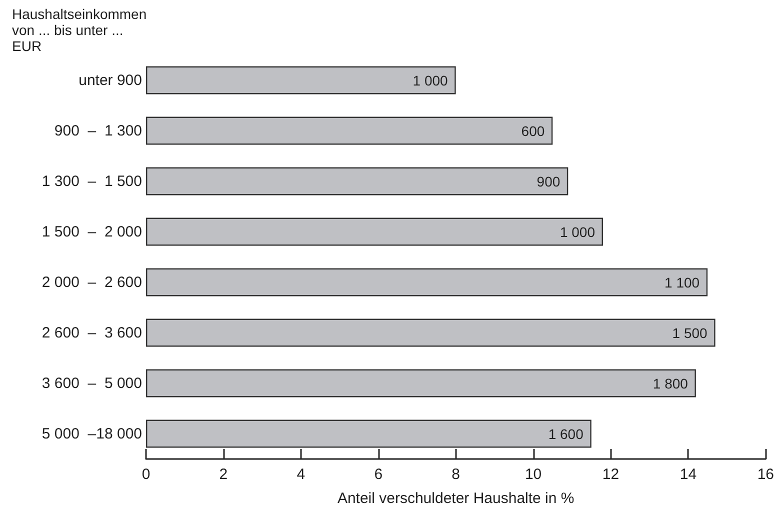  What do you see at coordinates (301, 474) in the screenshot?
I see `x-tick-label: 4` at bounding box center [301, 474].